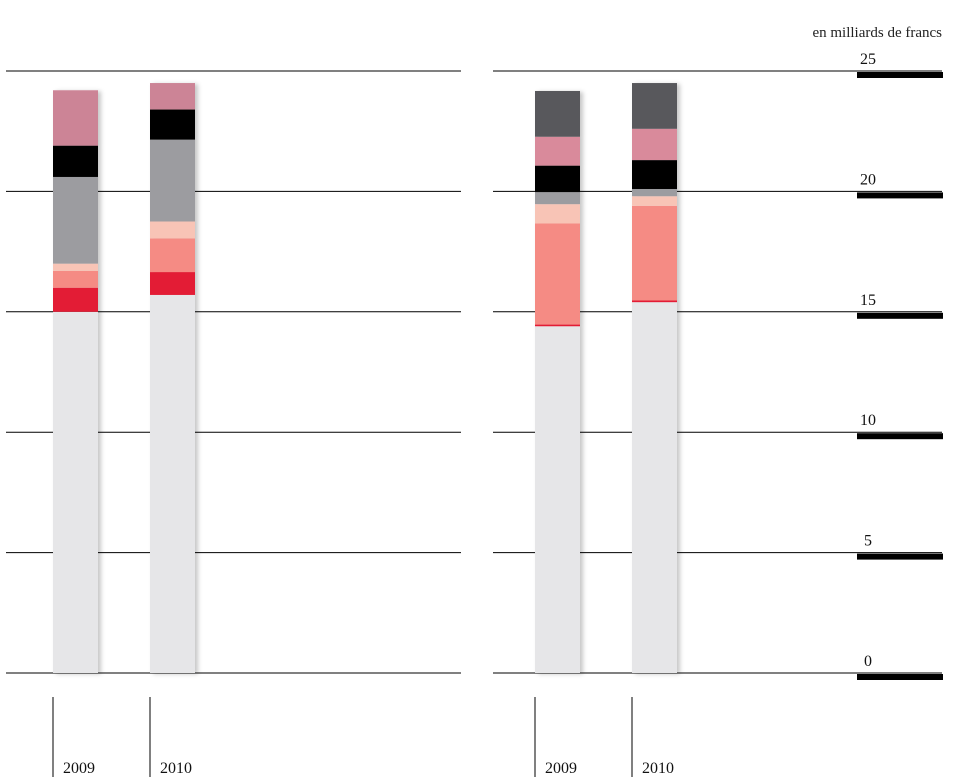 This screenshot has height=777, width=954. What do you see at coordinates (363, 737) in the screenshot?
I see `category-labels: 2009 2010 2009 2010` at bounding box center [363, 737].